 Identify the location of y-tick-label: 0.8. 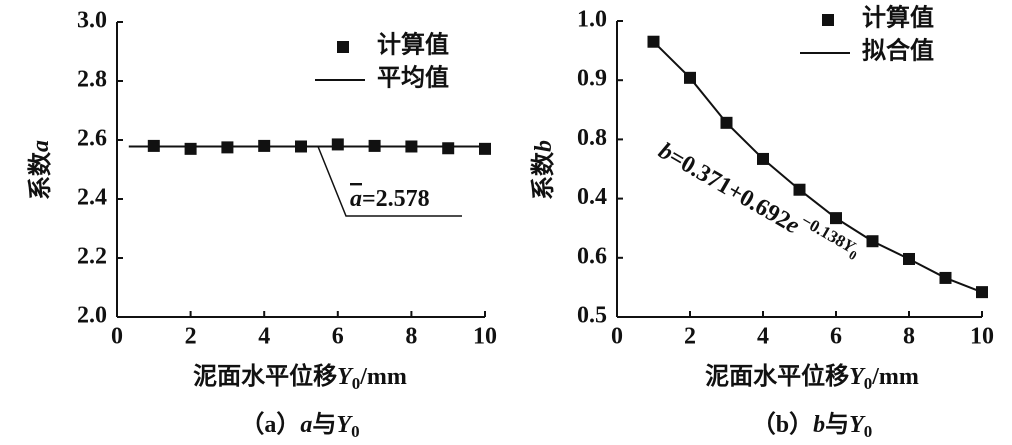
(592, 138).